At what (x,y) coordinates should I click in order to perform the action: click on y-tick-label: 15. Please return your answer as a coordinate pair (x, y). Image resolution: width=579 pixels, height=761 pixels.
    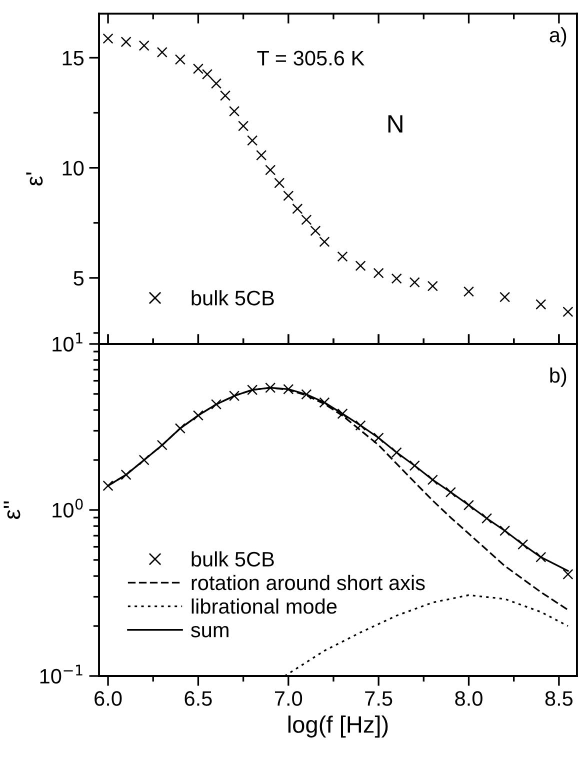
    Looking at the image, I should click on (73, 58).